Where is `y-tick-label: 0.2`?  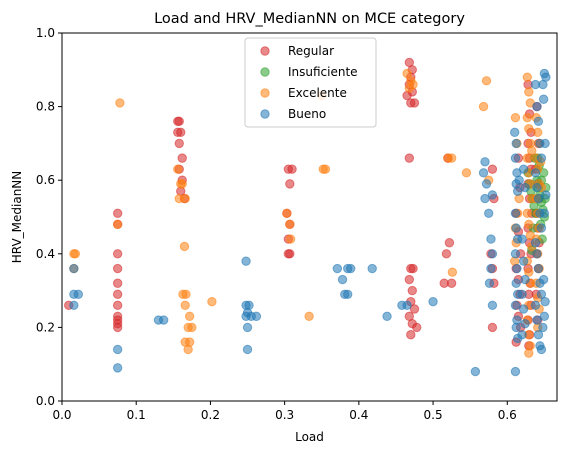 y-tick-label: 0.2 is located at coordinates (45, 327).